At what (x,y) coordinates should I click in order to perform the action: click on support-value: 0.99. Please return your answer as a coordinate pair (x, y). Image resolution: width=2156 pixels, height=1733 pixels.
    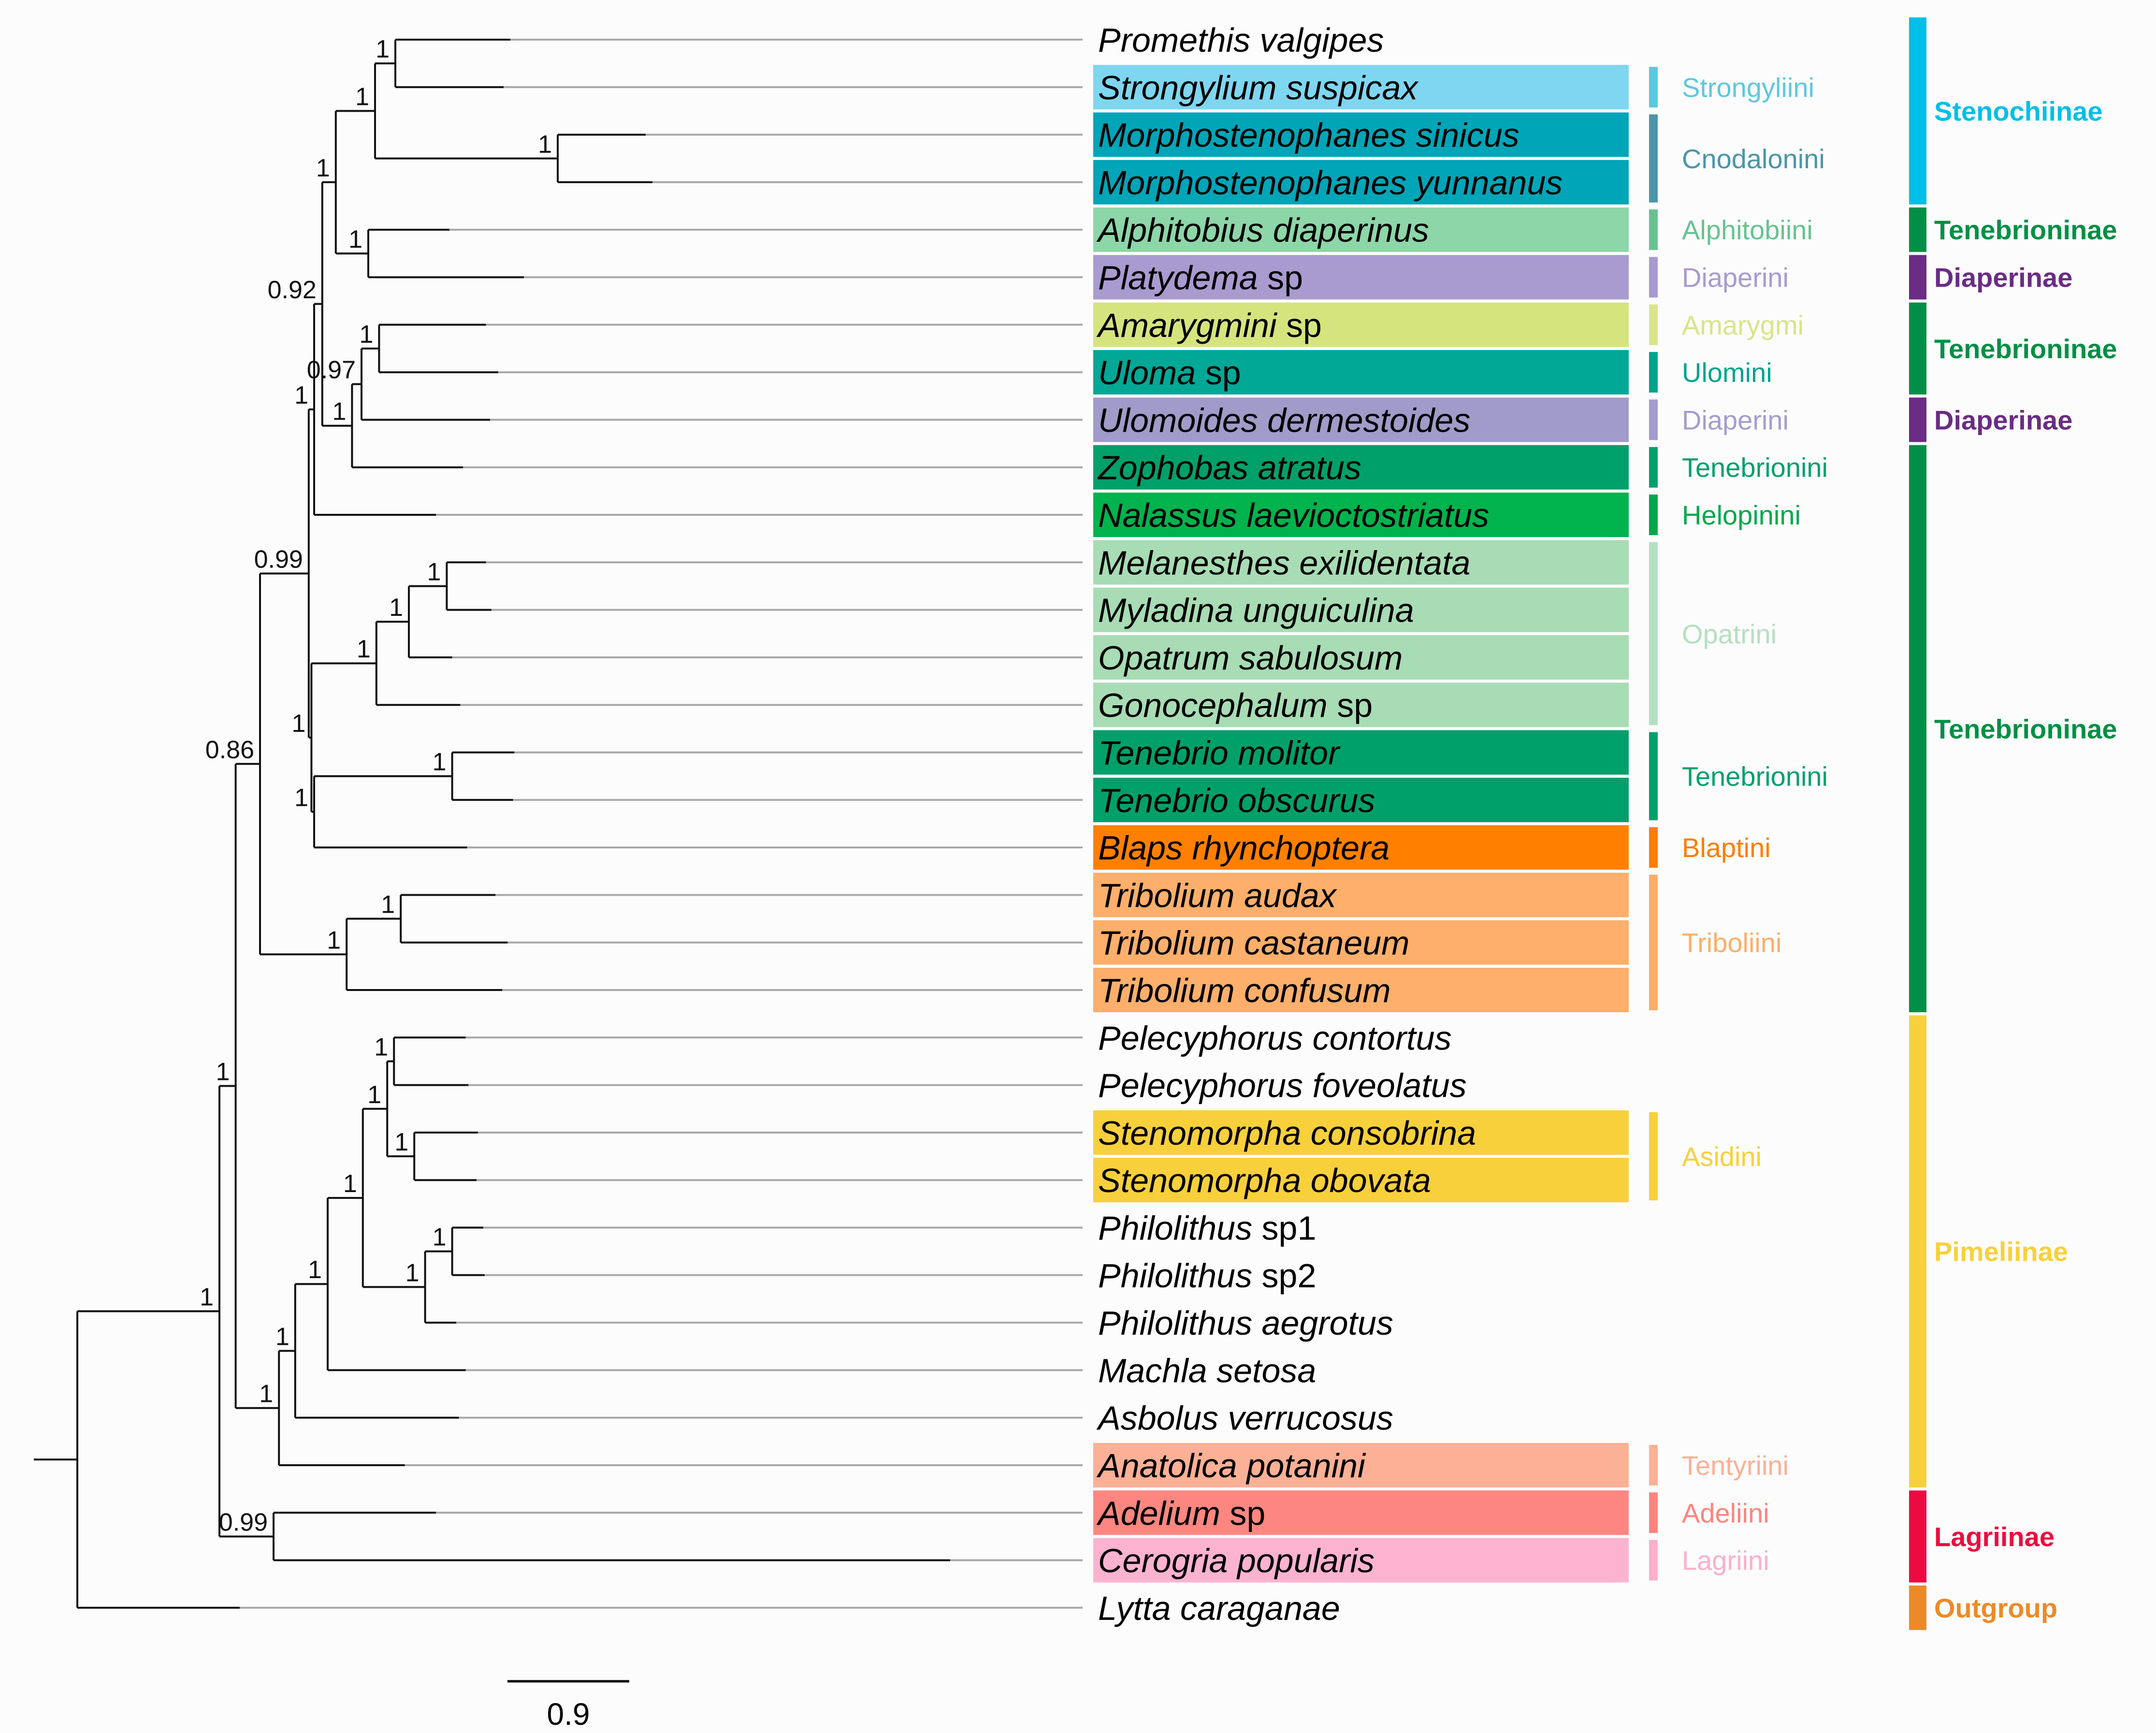
    Looking at the image, I should click on (278, 559).